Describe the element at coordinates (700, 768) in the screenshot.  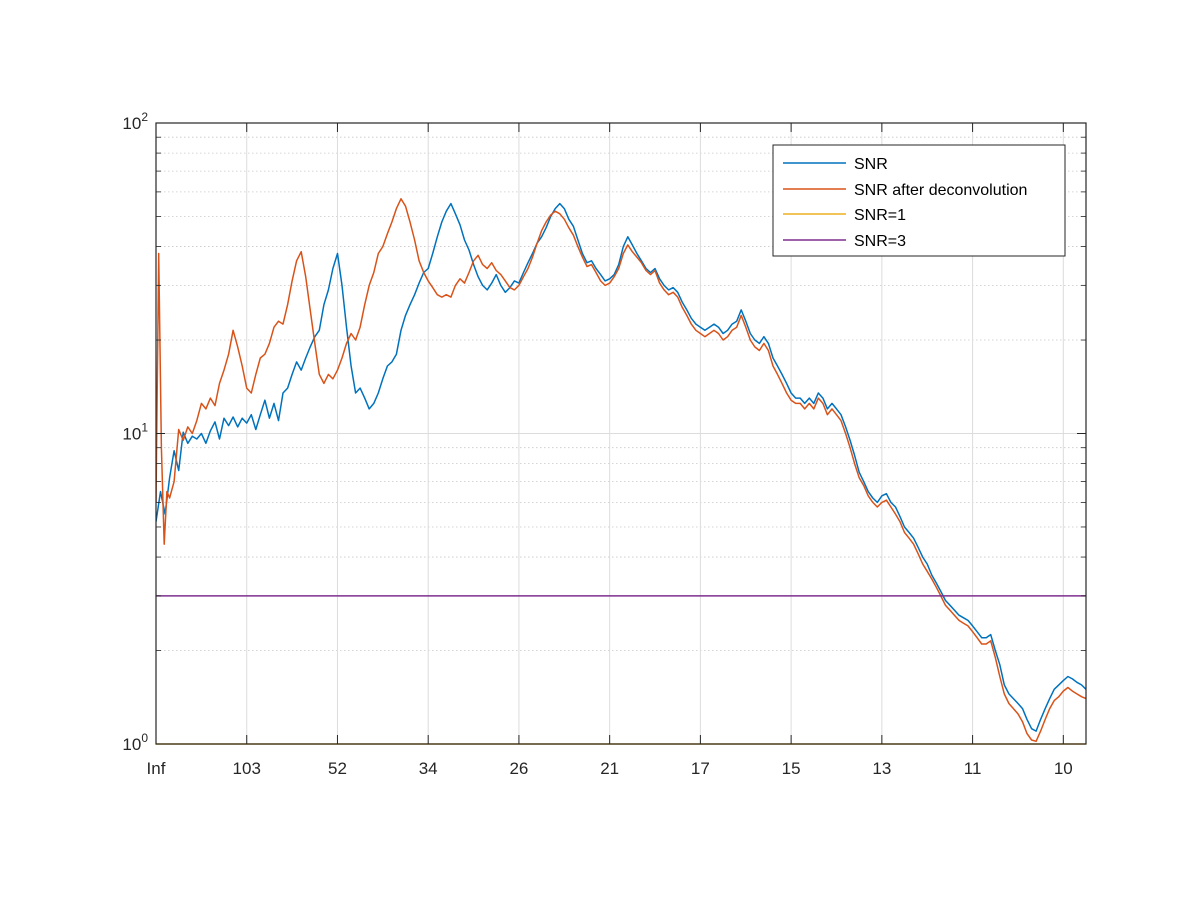
I see `x-tick-label: 17` at that location.